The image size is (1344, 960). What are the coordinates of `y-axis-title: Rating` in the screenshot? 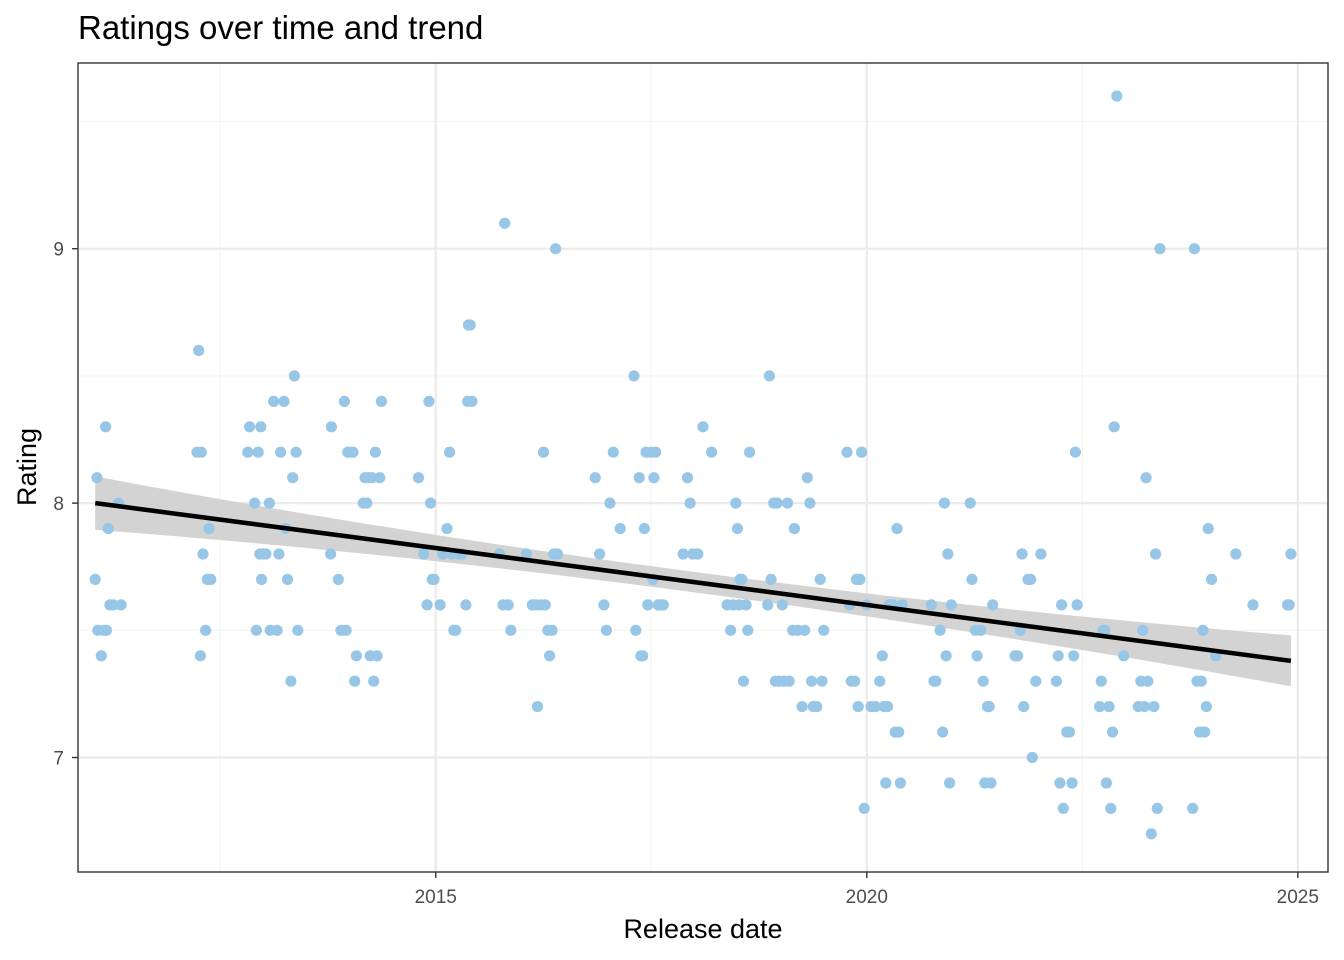 It's located at (27, 467).